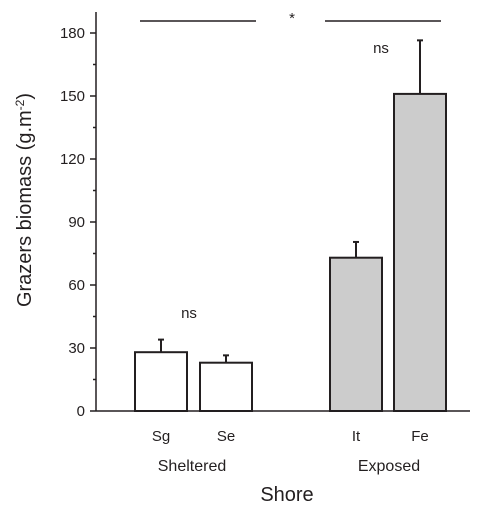 The height and width of the screenshot is (506, 481). What do you see at coordinates (290, 436) in the screenshot?
I see `x-axis-categories: Sg Se It Fe` at bounding box center [290, 436].